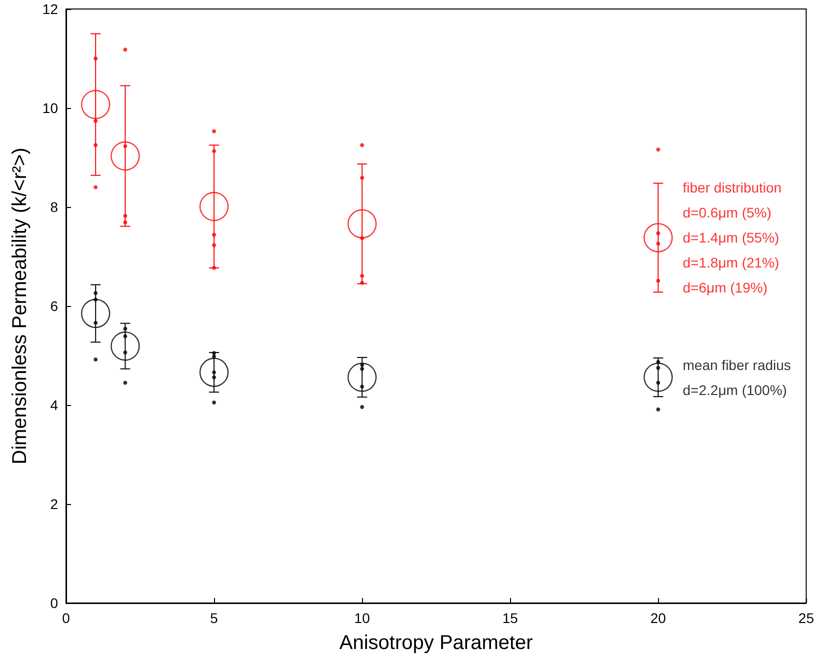  Describe the element at coordinates (214, 618) in the screenshot. I see `x-tick-label: 5` at that location.